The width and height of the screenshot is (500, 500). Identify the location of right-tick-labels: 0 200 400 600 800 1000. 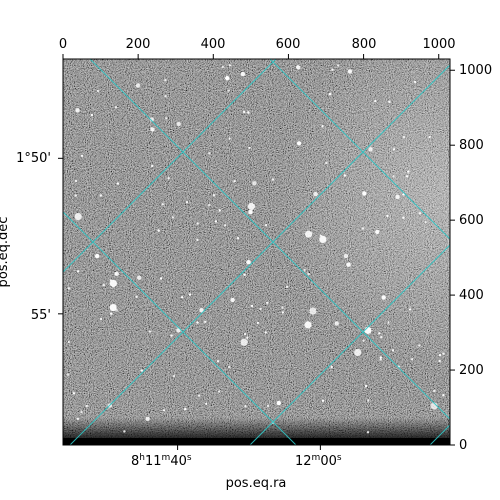
(475, 258).